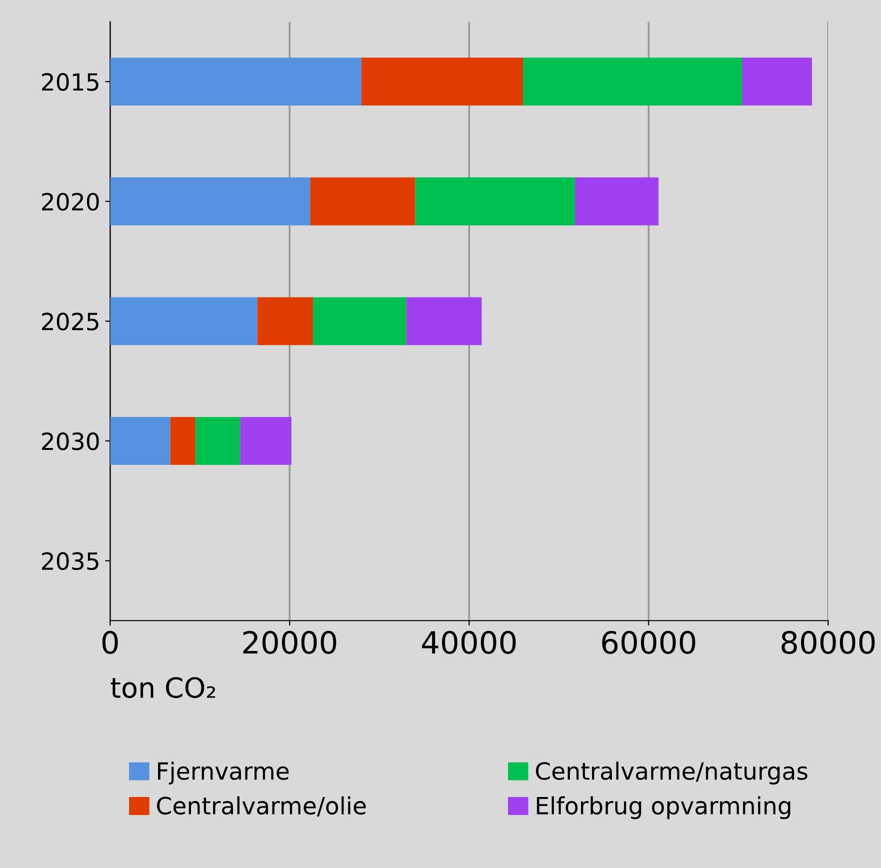 This screenshot has height=868, width=881. What do you see at coordinates (70, 561) in the screenshot?
I see `y-tick-label: 2035` at bounding box center [70, 561].